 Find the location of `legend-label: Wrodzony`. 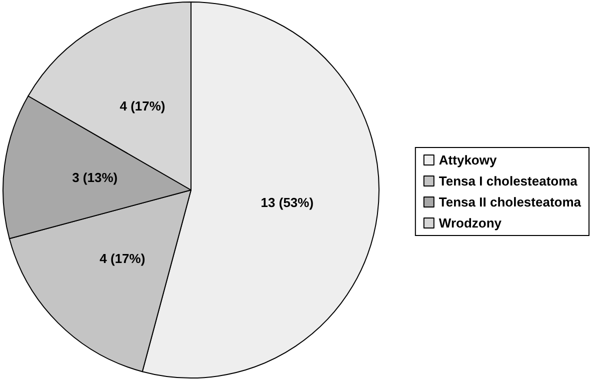

legend-label: Wrodzony is located at coordinates (470, 223).